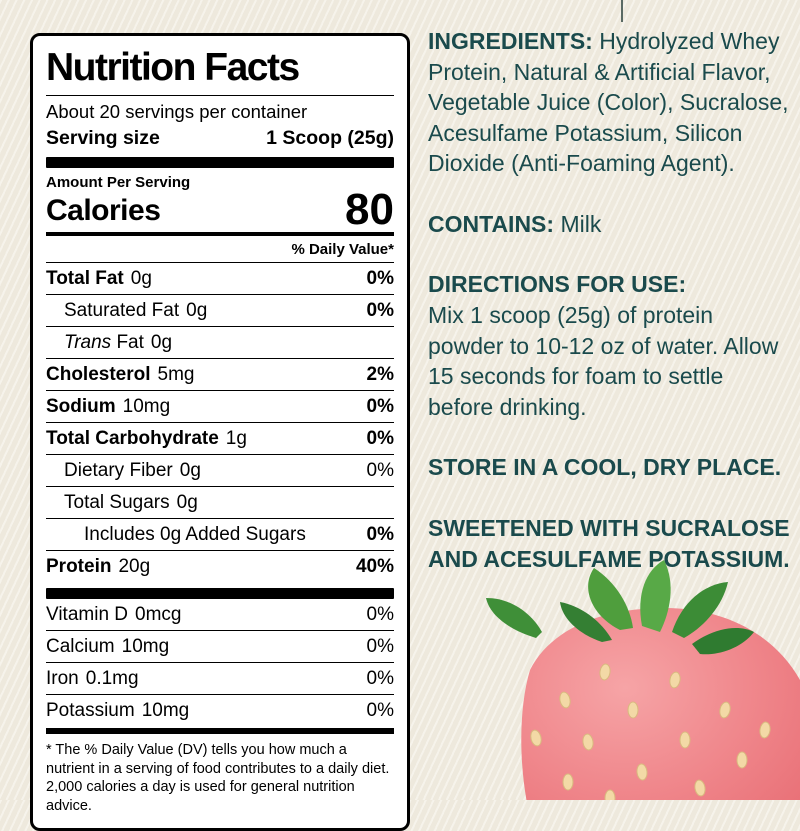 The height and width of the screenshot is (831, 800). What do you see at coordinates (220, 615) in the screenshot?
I see `vitamin-row-vitamin-d: Vitamin D 0mcg 0%` at bounding box center [220, 615].